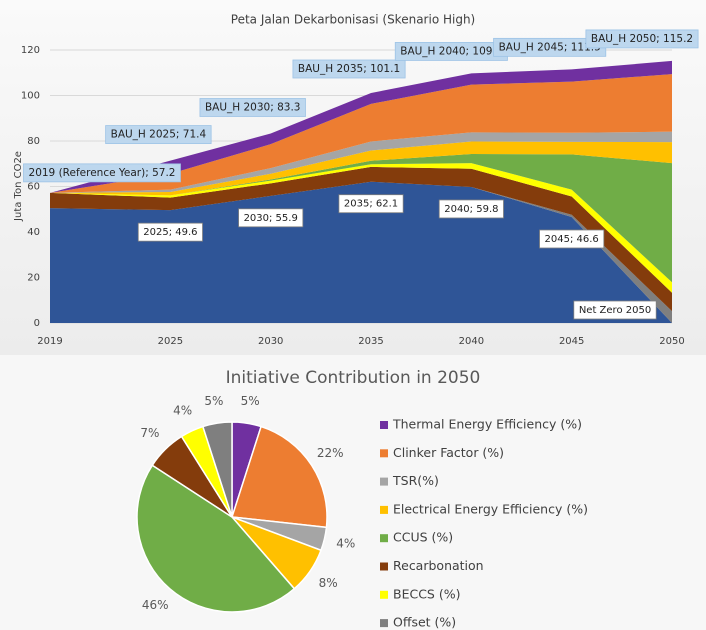 This screenshot has height=630, width=706. I want to click on legend-label: Recarbonation, so click(438, 565).